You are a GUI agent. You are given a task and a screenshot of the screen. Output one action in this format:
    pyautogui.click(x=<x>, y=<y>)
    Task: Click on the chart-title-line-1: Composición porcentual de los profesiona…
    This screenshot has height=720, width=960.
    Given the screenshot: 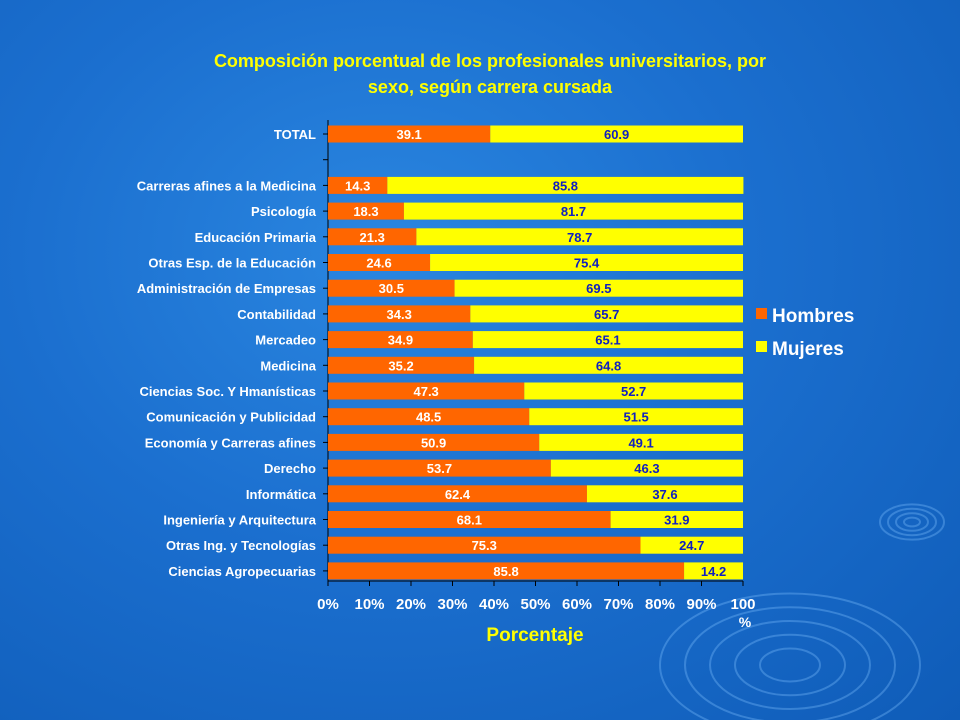 What is the action you would take?
    pyautogui.click(x=490, y=61)
    